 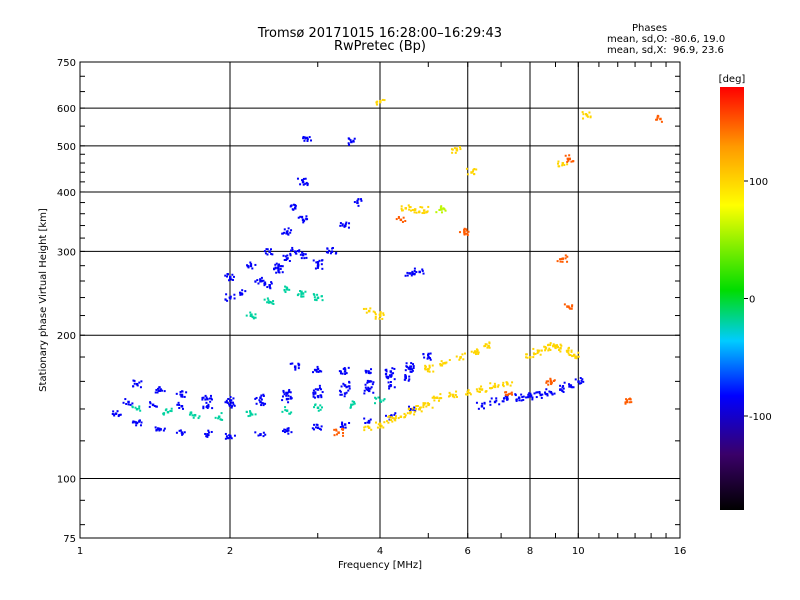 I want to click on y-tick-label: 75, so click(x=69, y=539).